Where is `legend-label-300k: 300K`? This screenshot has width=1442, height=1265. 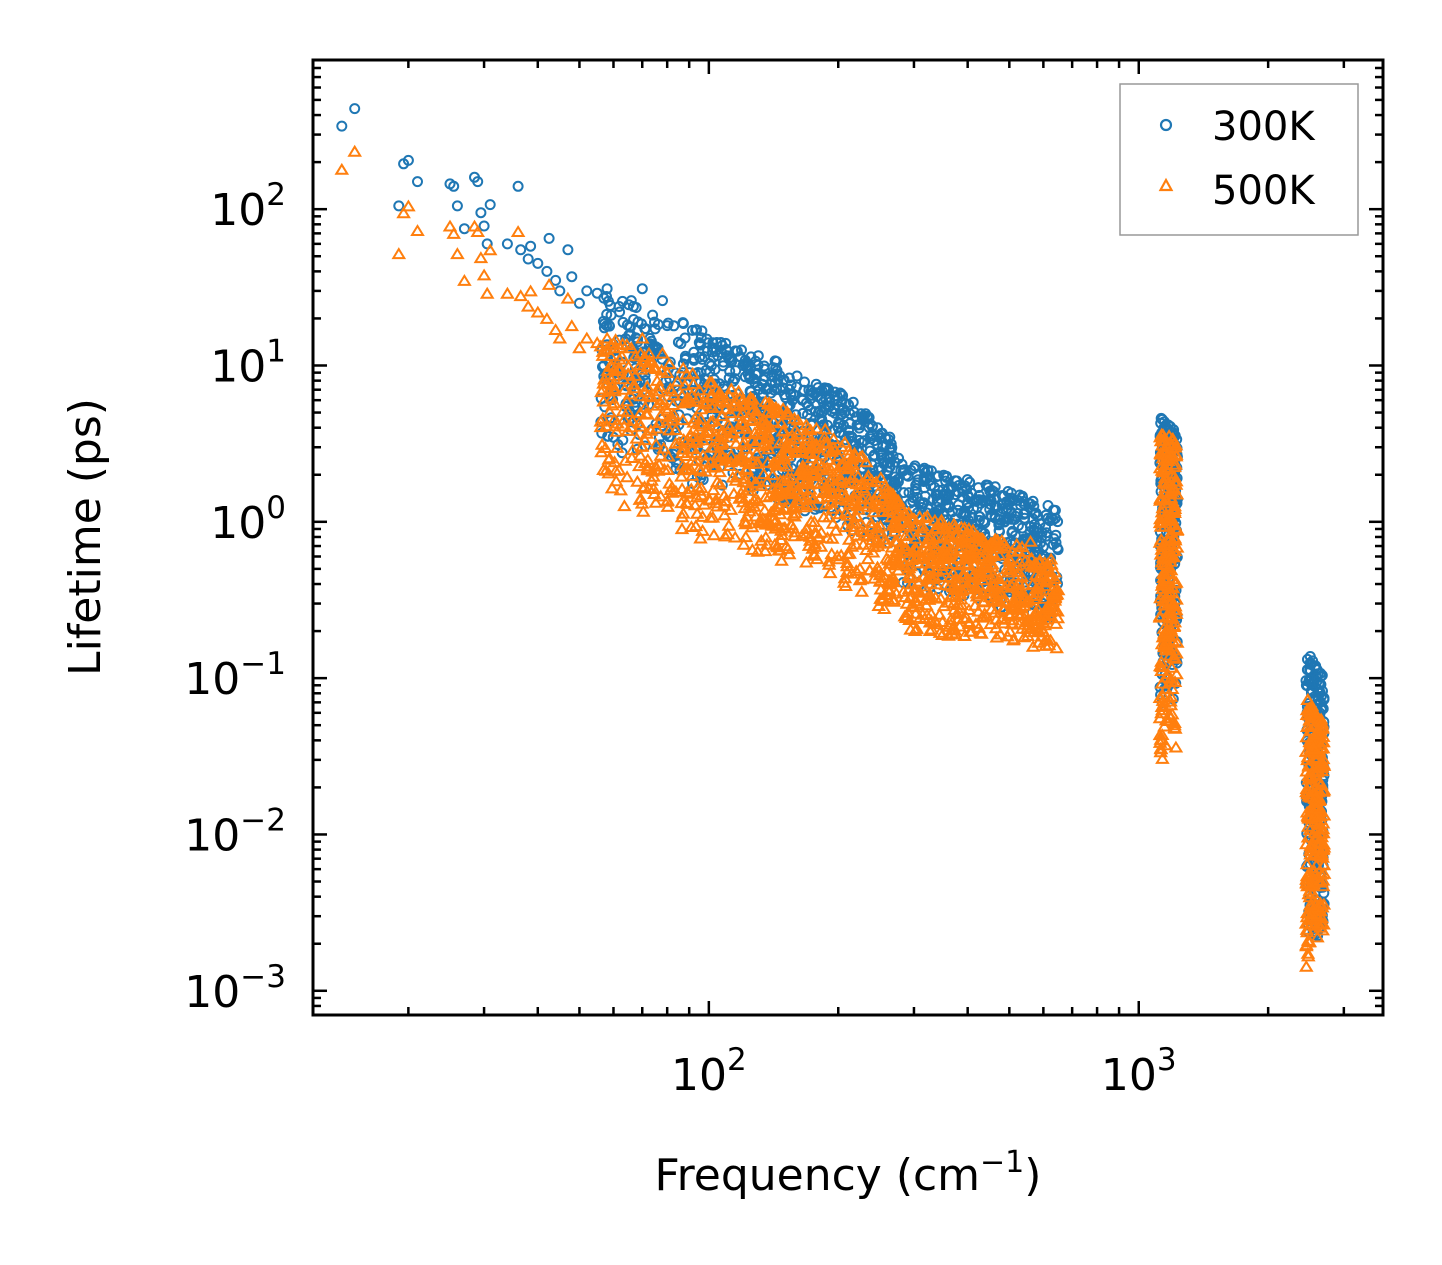 legend-label-300k: 300K is located at coordinates (1264, 127).